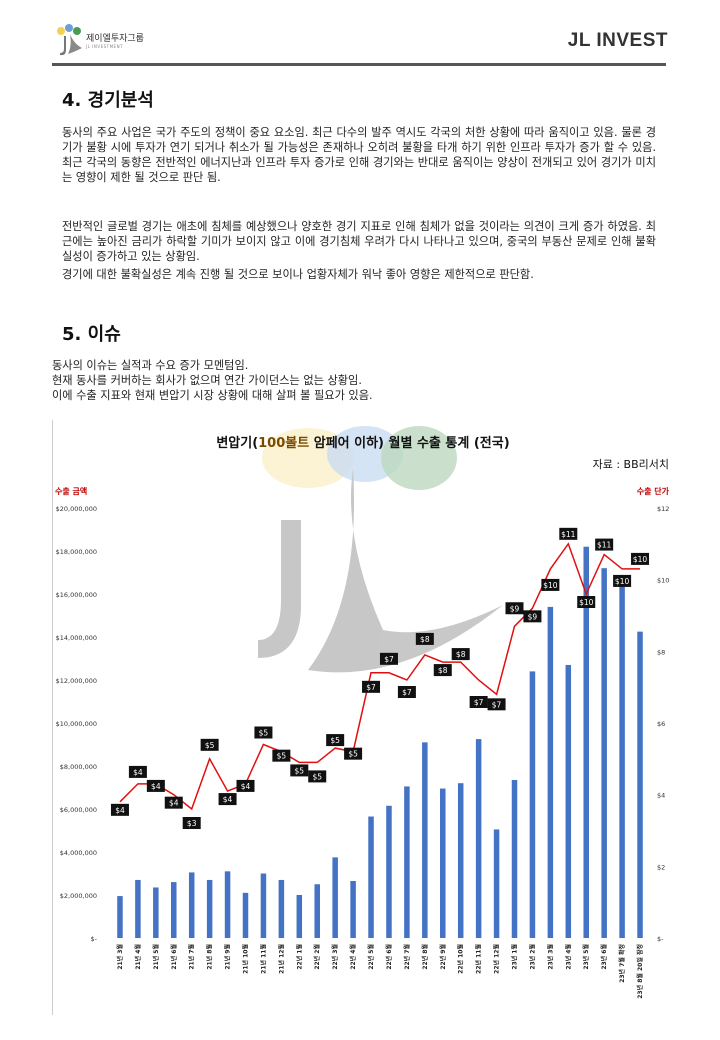 This screenshot has height=1040, width=720. Describe the element at coordinates (479, 959) in the screenshot. I see `x-tick-label: 22년 11월` at that location.